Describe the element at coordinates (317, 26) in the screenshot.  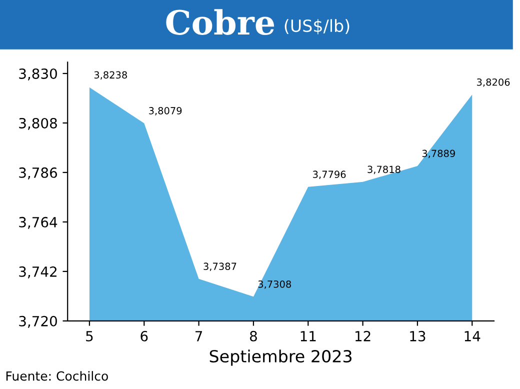
I see `chart-subtitle: (US$/lb)` at that location.